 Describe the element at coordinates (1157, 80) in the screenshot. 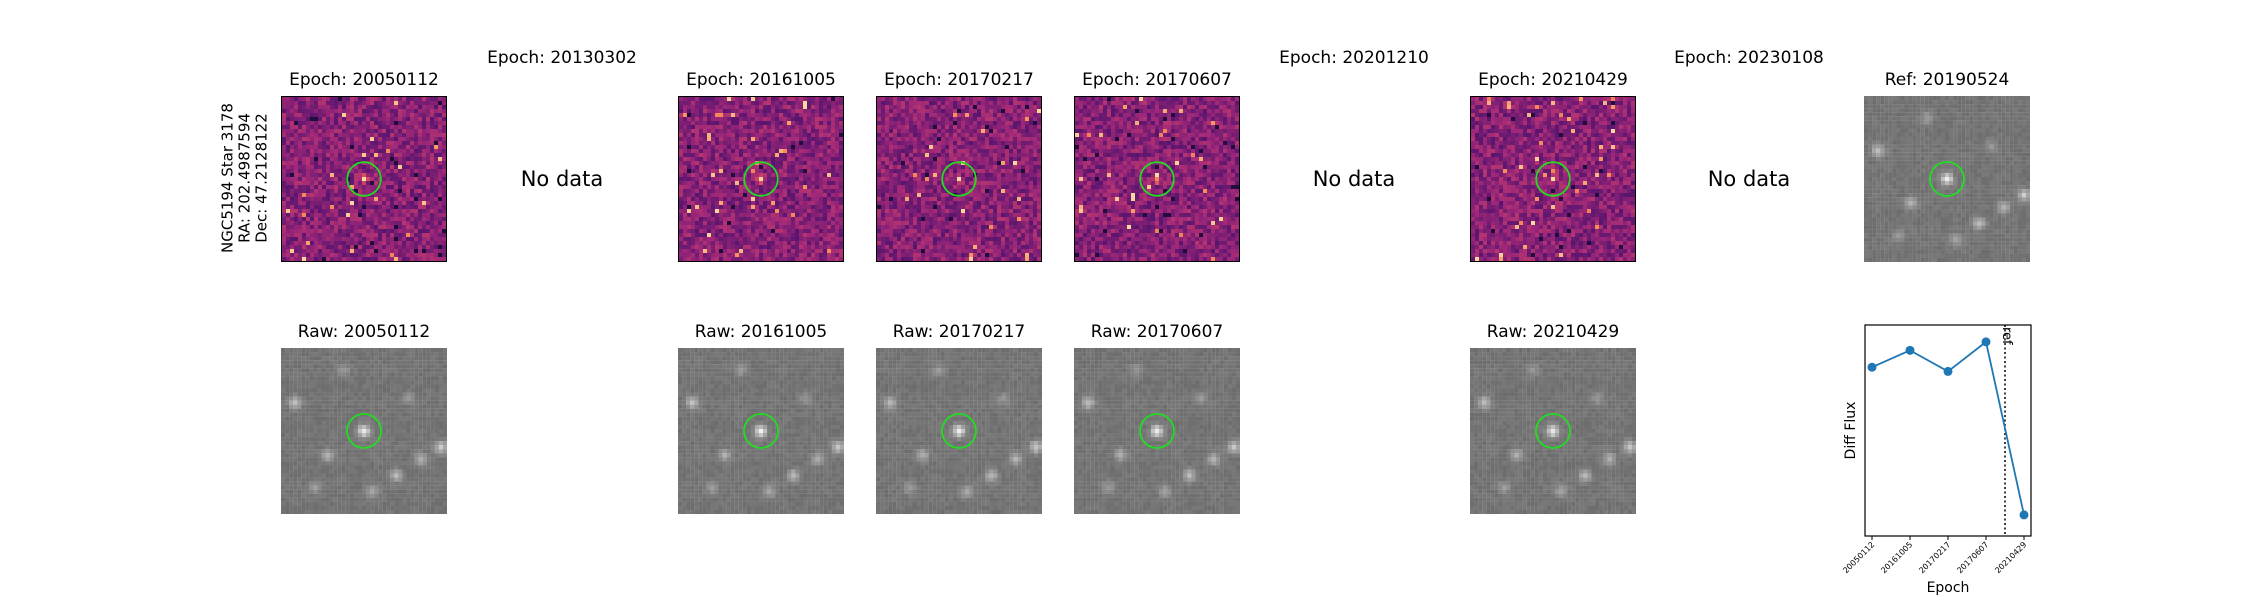

I see `diff-title-4: Epoch: 20170607` at that location.